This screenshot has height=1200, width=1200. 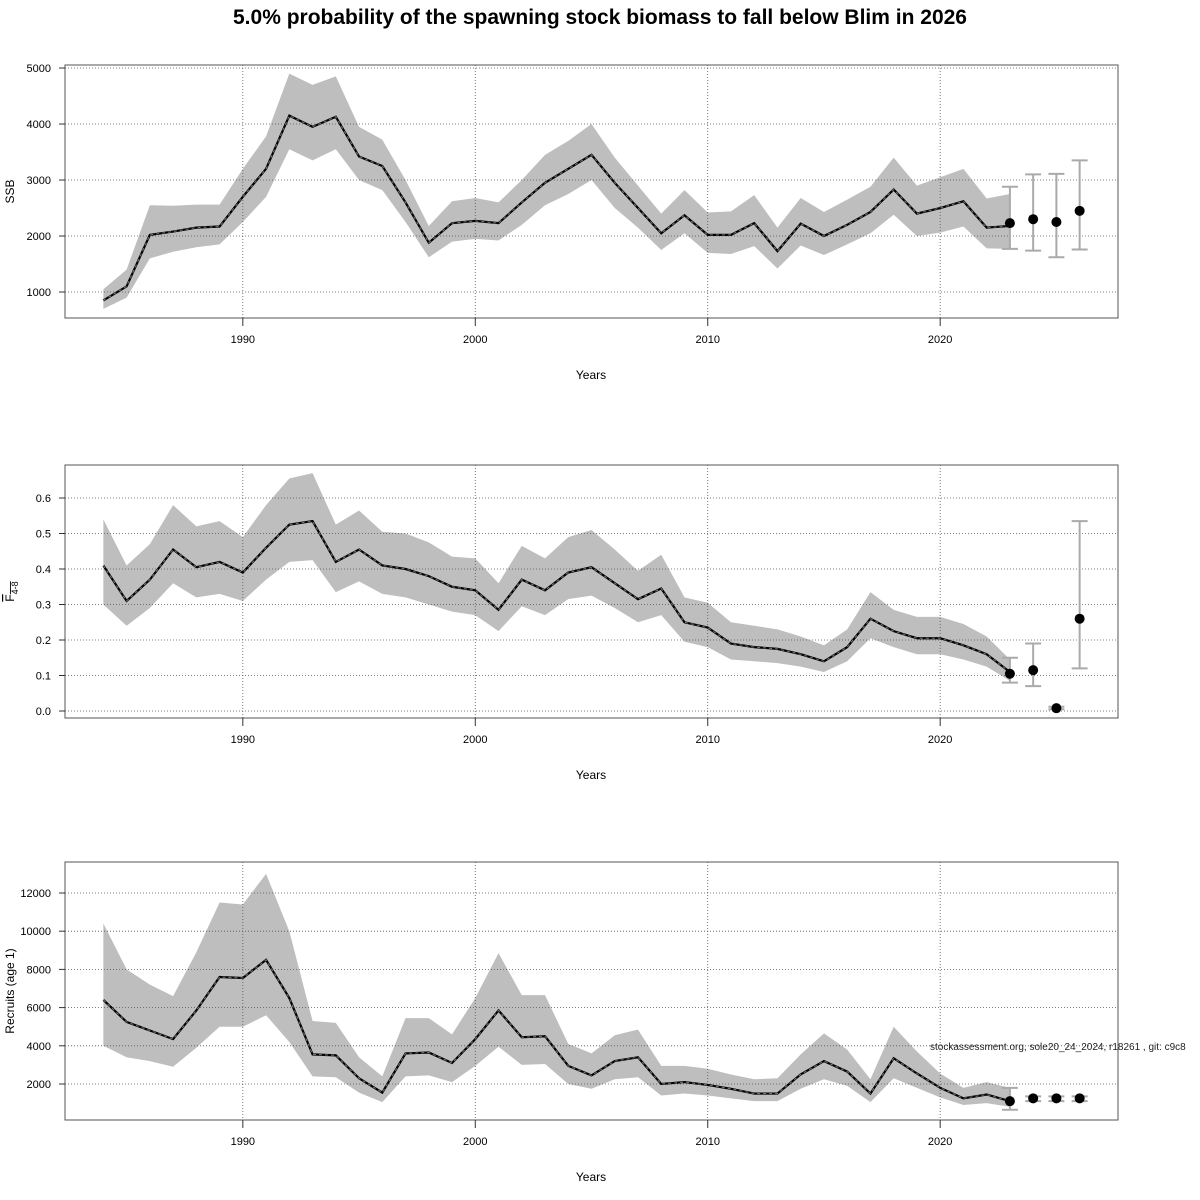 What do you see at coordinates (35, 932) in the screenshot?
I see `y-tick-label: 10000` at bounding box center [35, 932].